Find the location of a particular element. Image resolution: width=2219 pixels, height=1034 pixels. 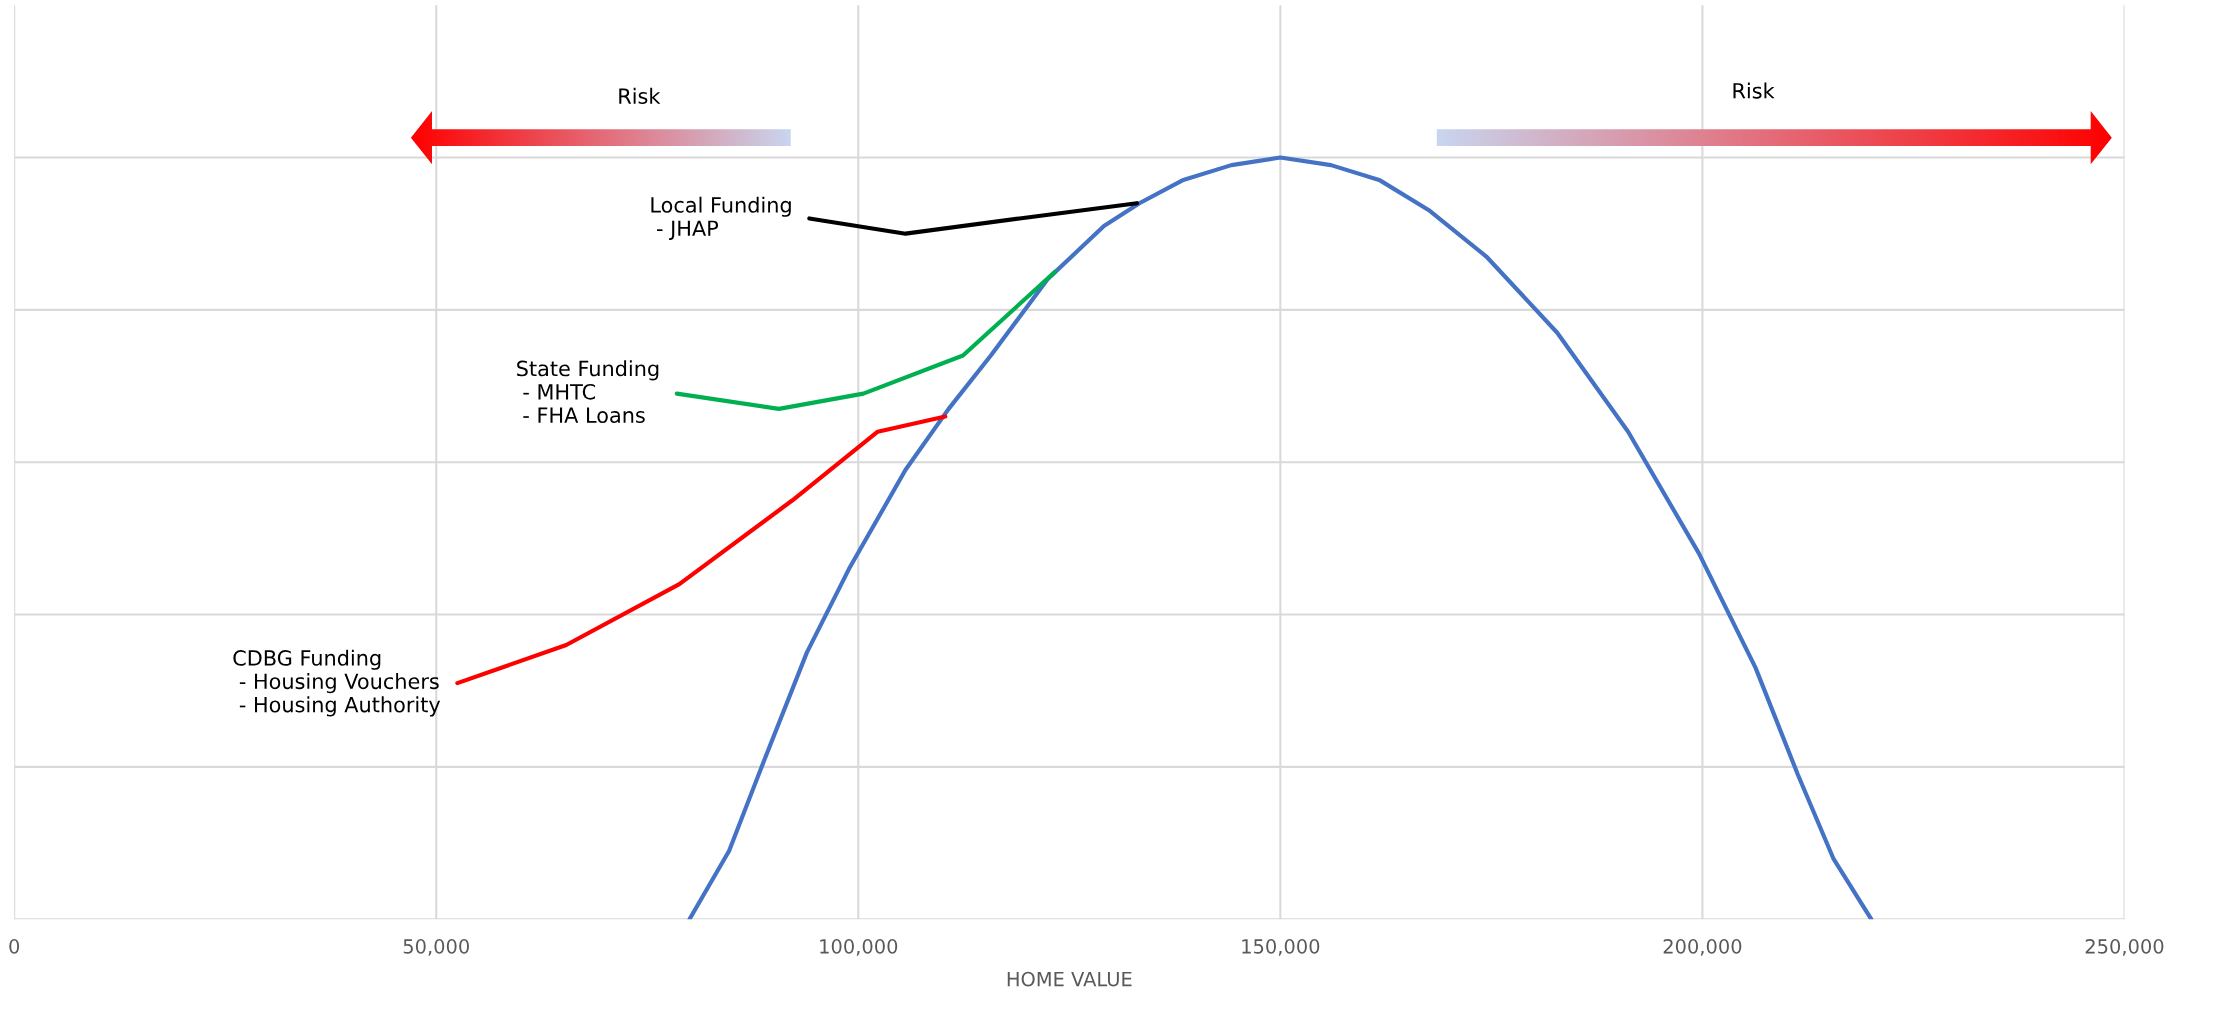

x-tick-label: 150,000 is located at coordinates (1281, 947).